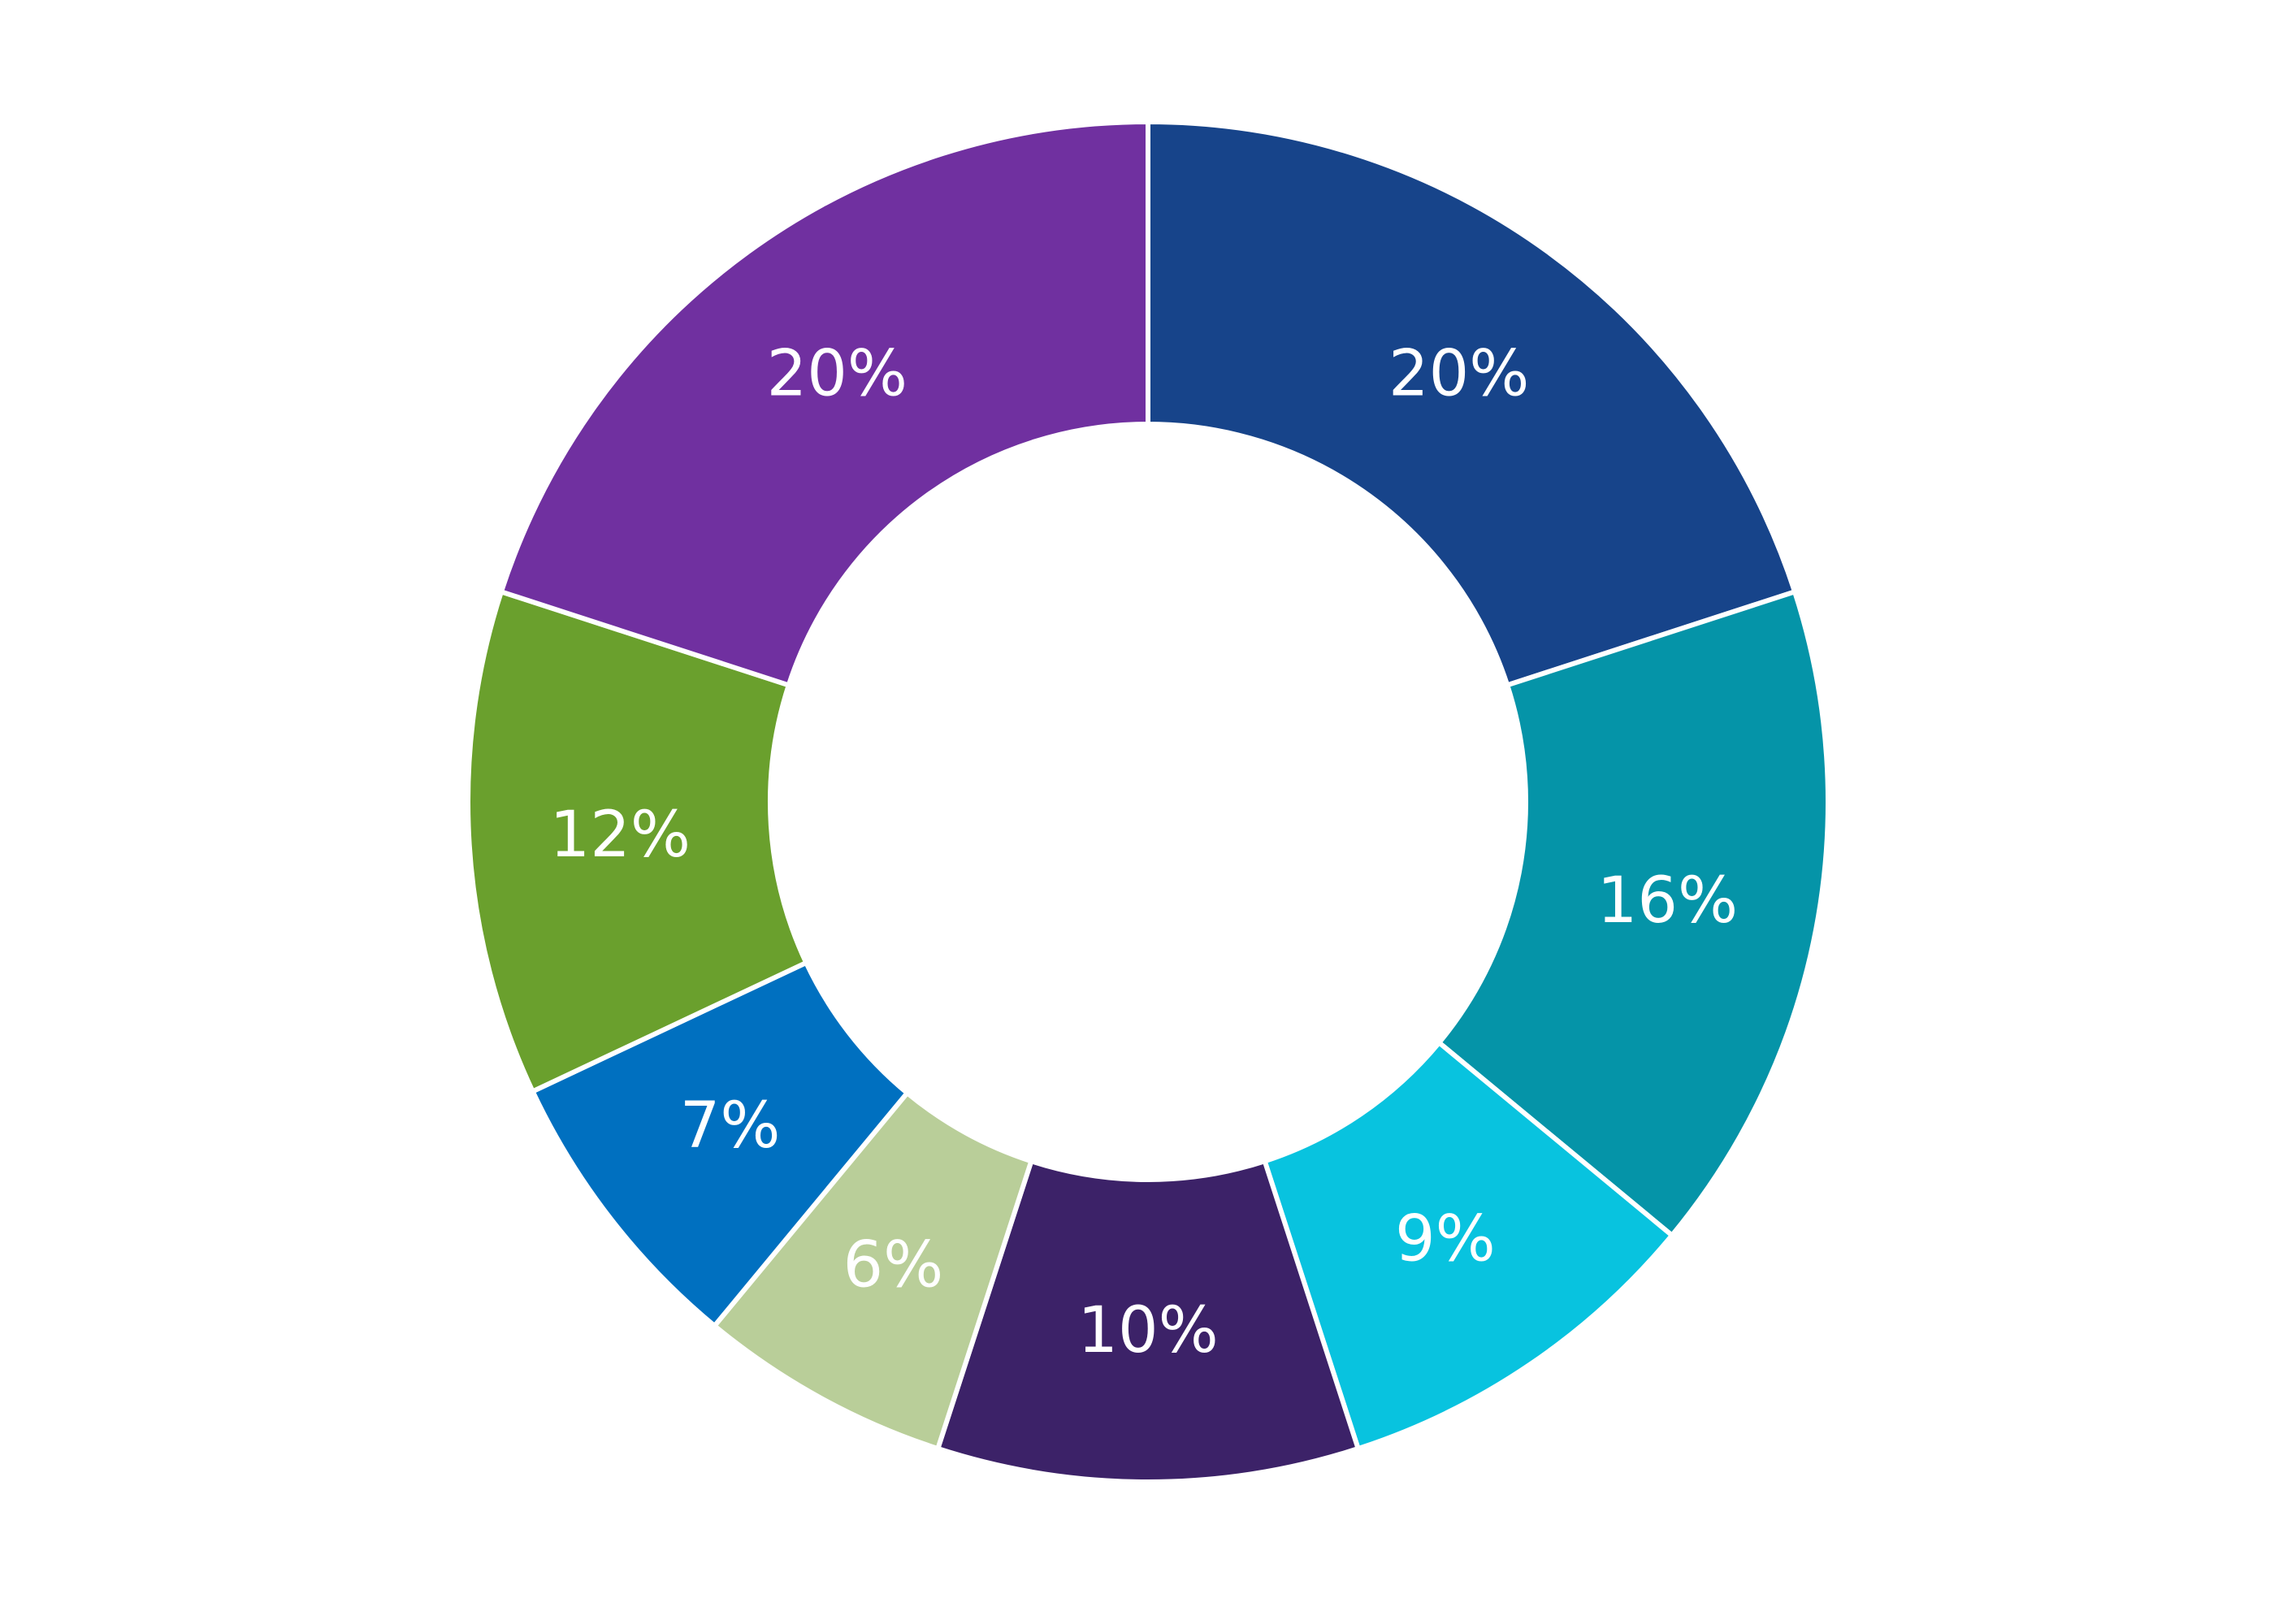 This screenshot has height=1607, width=2296. Describe the element at coordinates (1445, 1239) in the screenshot. I see `slice-label-3: 9%` at that location.